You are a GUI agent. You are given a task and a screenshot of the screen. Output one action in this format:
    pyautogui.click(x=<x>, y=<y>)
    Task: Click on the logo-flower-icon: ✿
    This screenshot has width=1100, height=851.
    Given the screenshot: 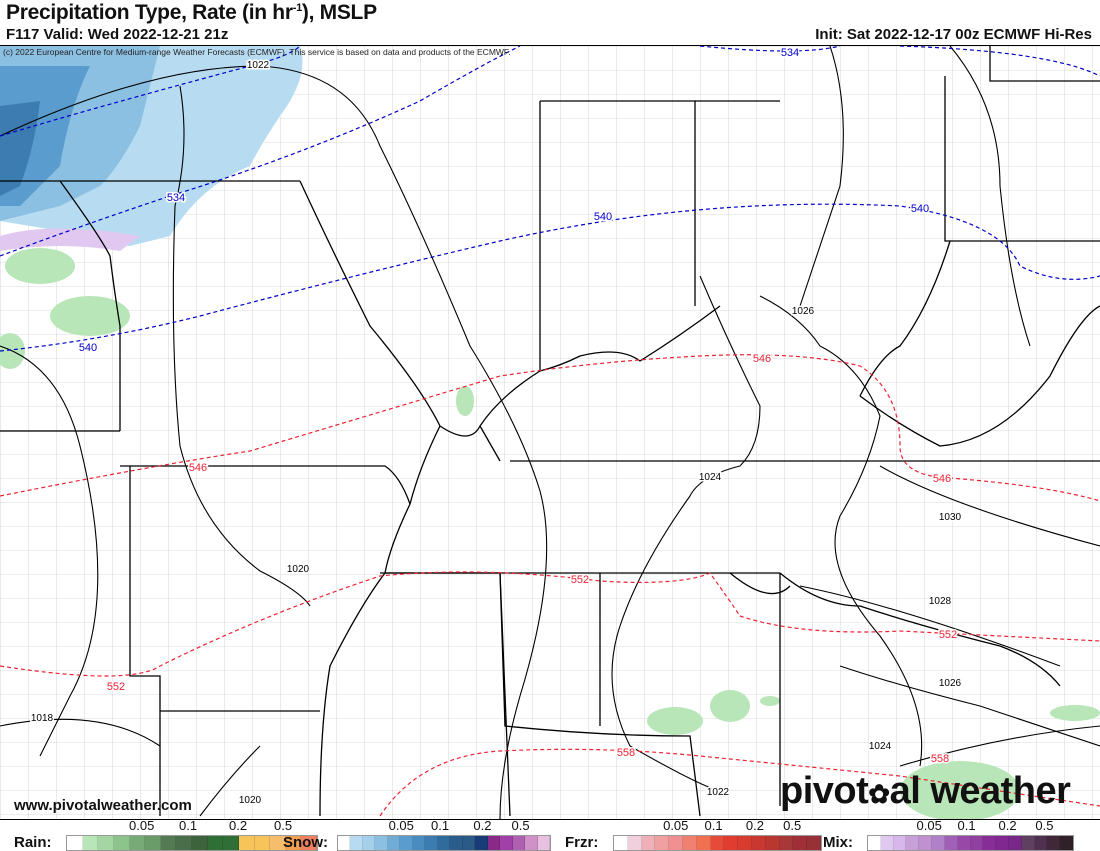 What is the action you would take?
    pyautogui.click(x=879, y=794)
    